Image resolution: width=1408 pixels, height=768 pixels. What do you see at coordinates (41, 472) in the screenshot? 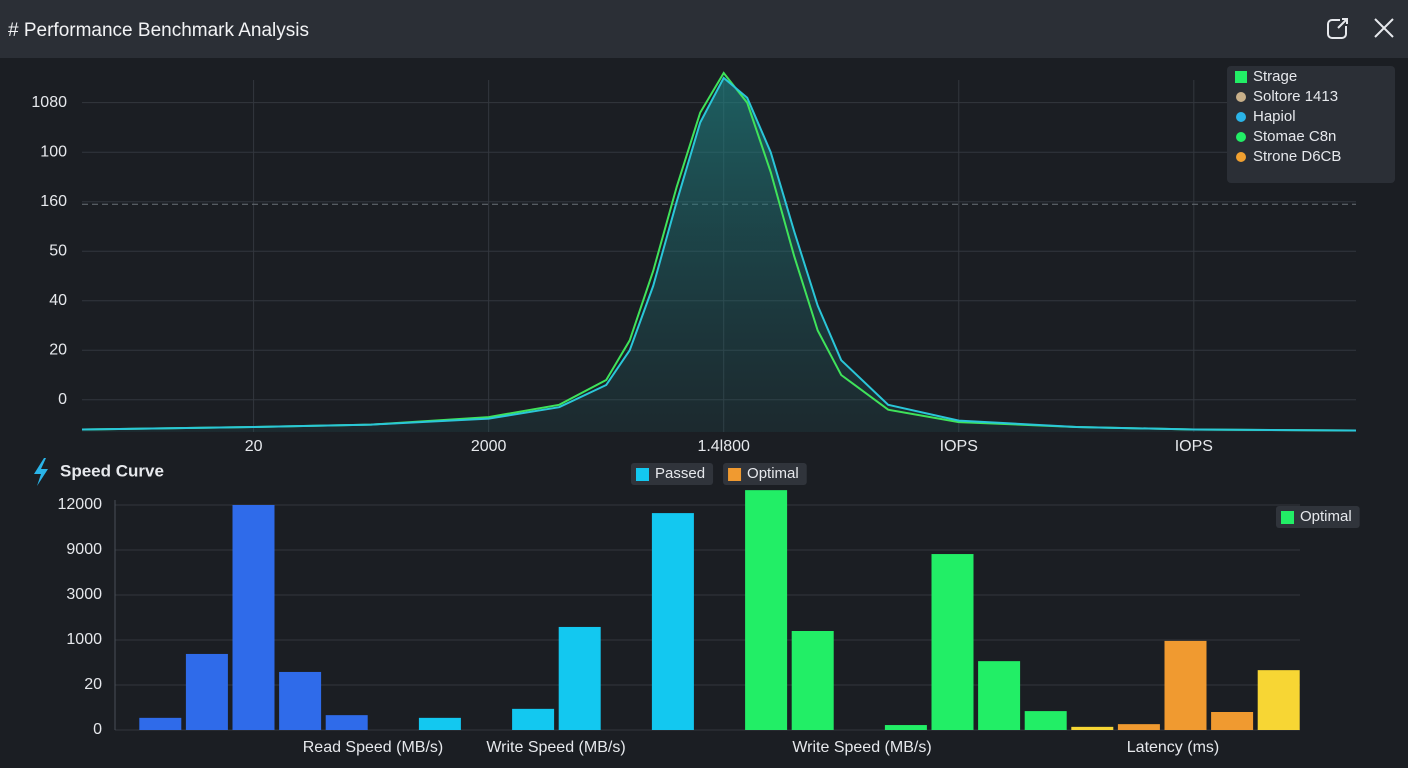
I see `lightning-icon` at bounding box center [41, 472].